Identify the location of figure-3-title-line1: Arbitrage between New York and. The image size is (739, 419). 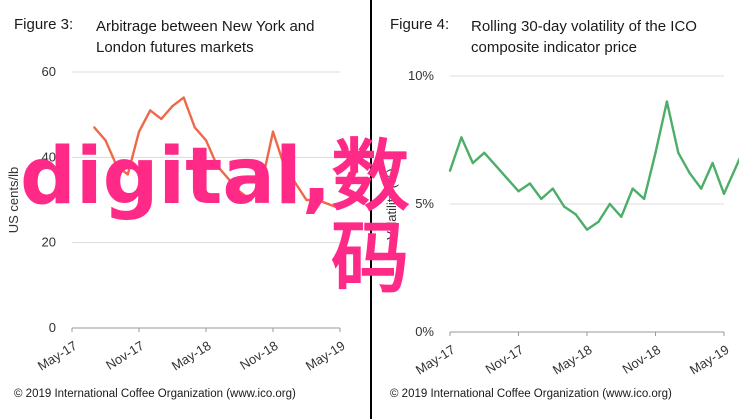
(205, 26).